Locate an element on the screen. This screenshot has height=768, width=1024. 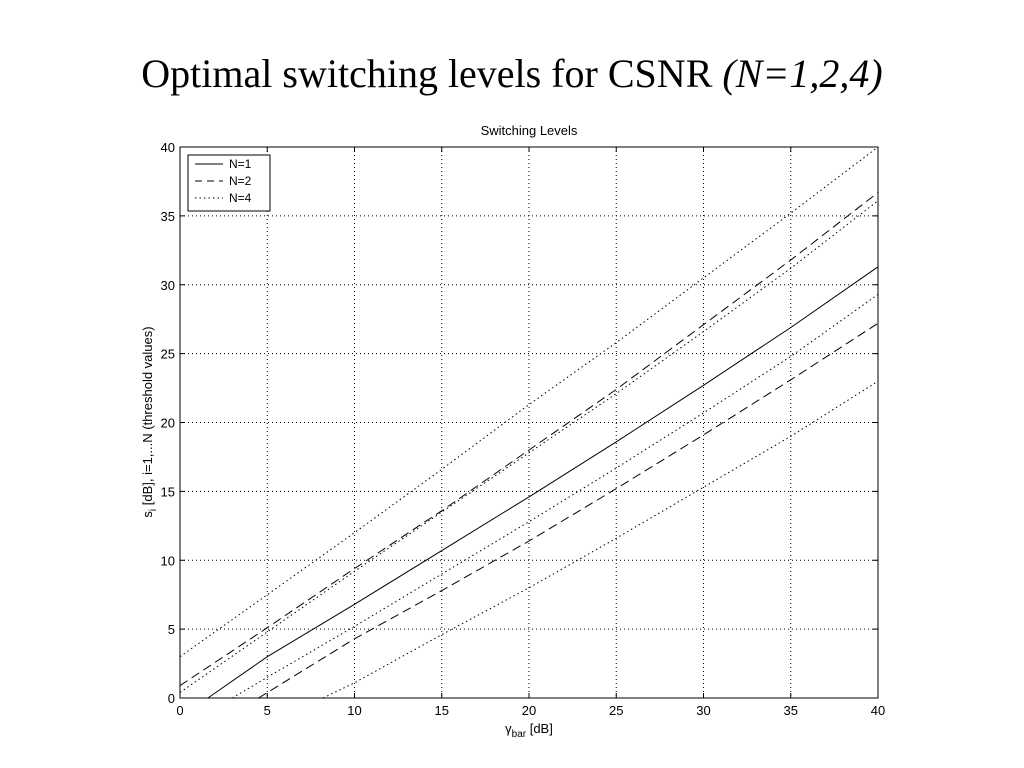
x-axis-label-main: γ is located at coordinates (508, 728).